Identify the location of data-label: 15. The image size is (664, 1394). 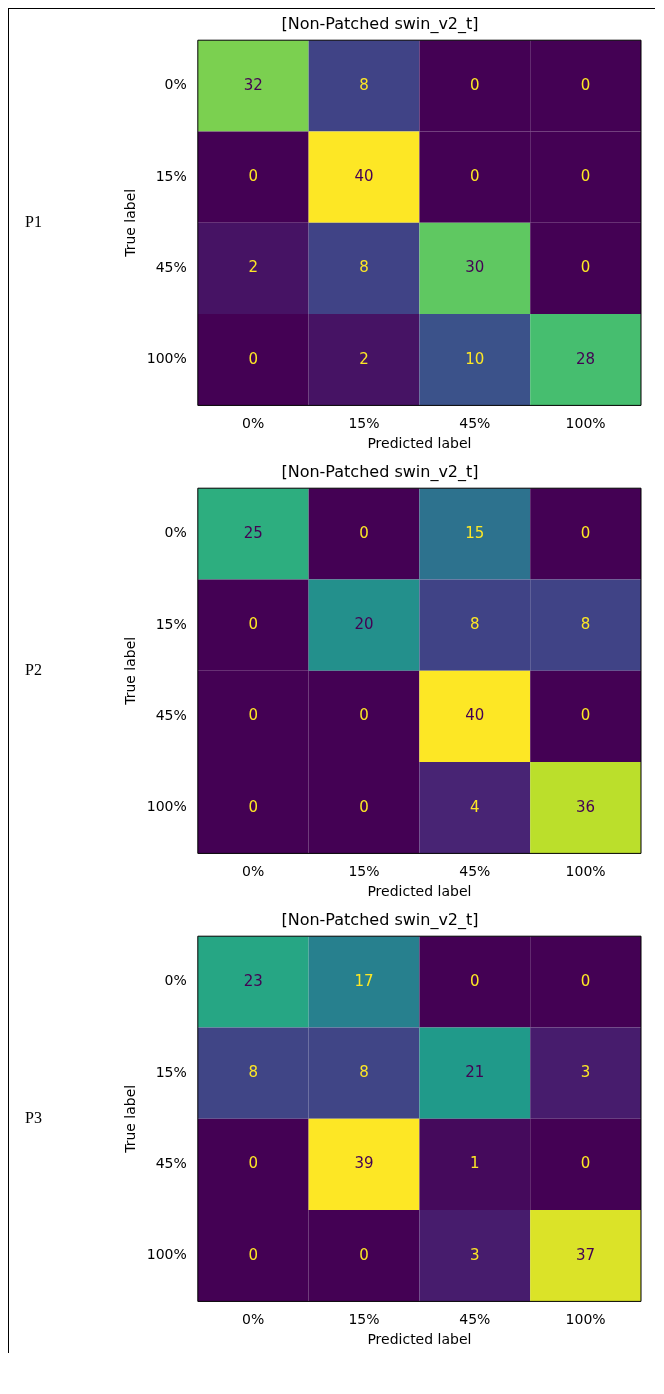
(475, 532).